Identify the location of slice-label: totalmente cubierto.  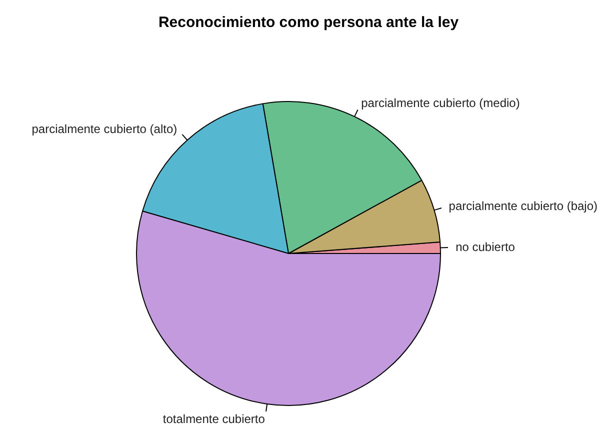
(214, 419).